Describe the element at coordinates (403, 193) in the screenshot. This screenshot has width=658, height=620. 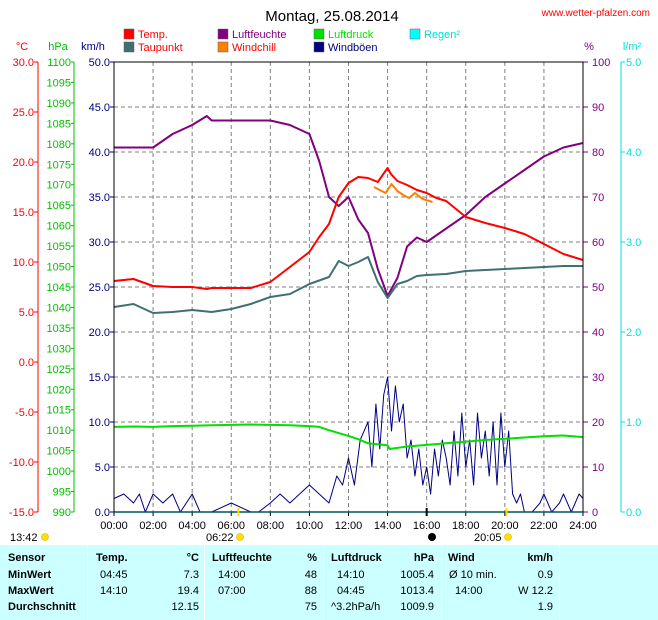
I see `series-windchill-line` at that location.